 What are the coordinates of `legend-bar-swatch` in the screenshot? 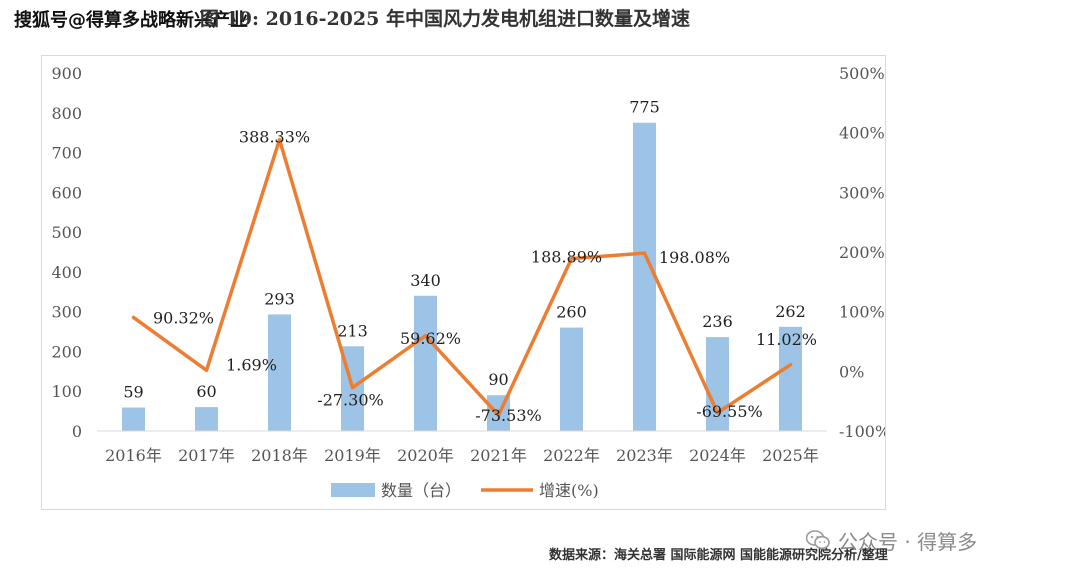 It's located at (353, 490).